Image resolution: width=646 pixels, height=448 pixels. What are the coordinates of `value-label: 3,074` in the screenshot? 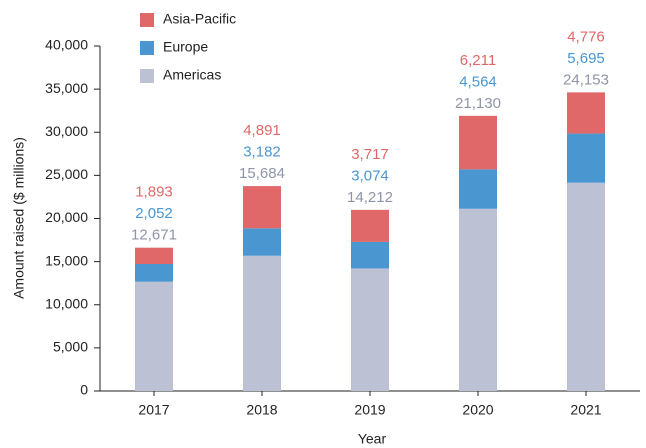 It's located at (370, 175).